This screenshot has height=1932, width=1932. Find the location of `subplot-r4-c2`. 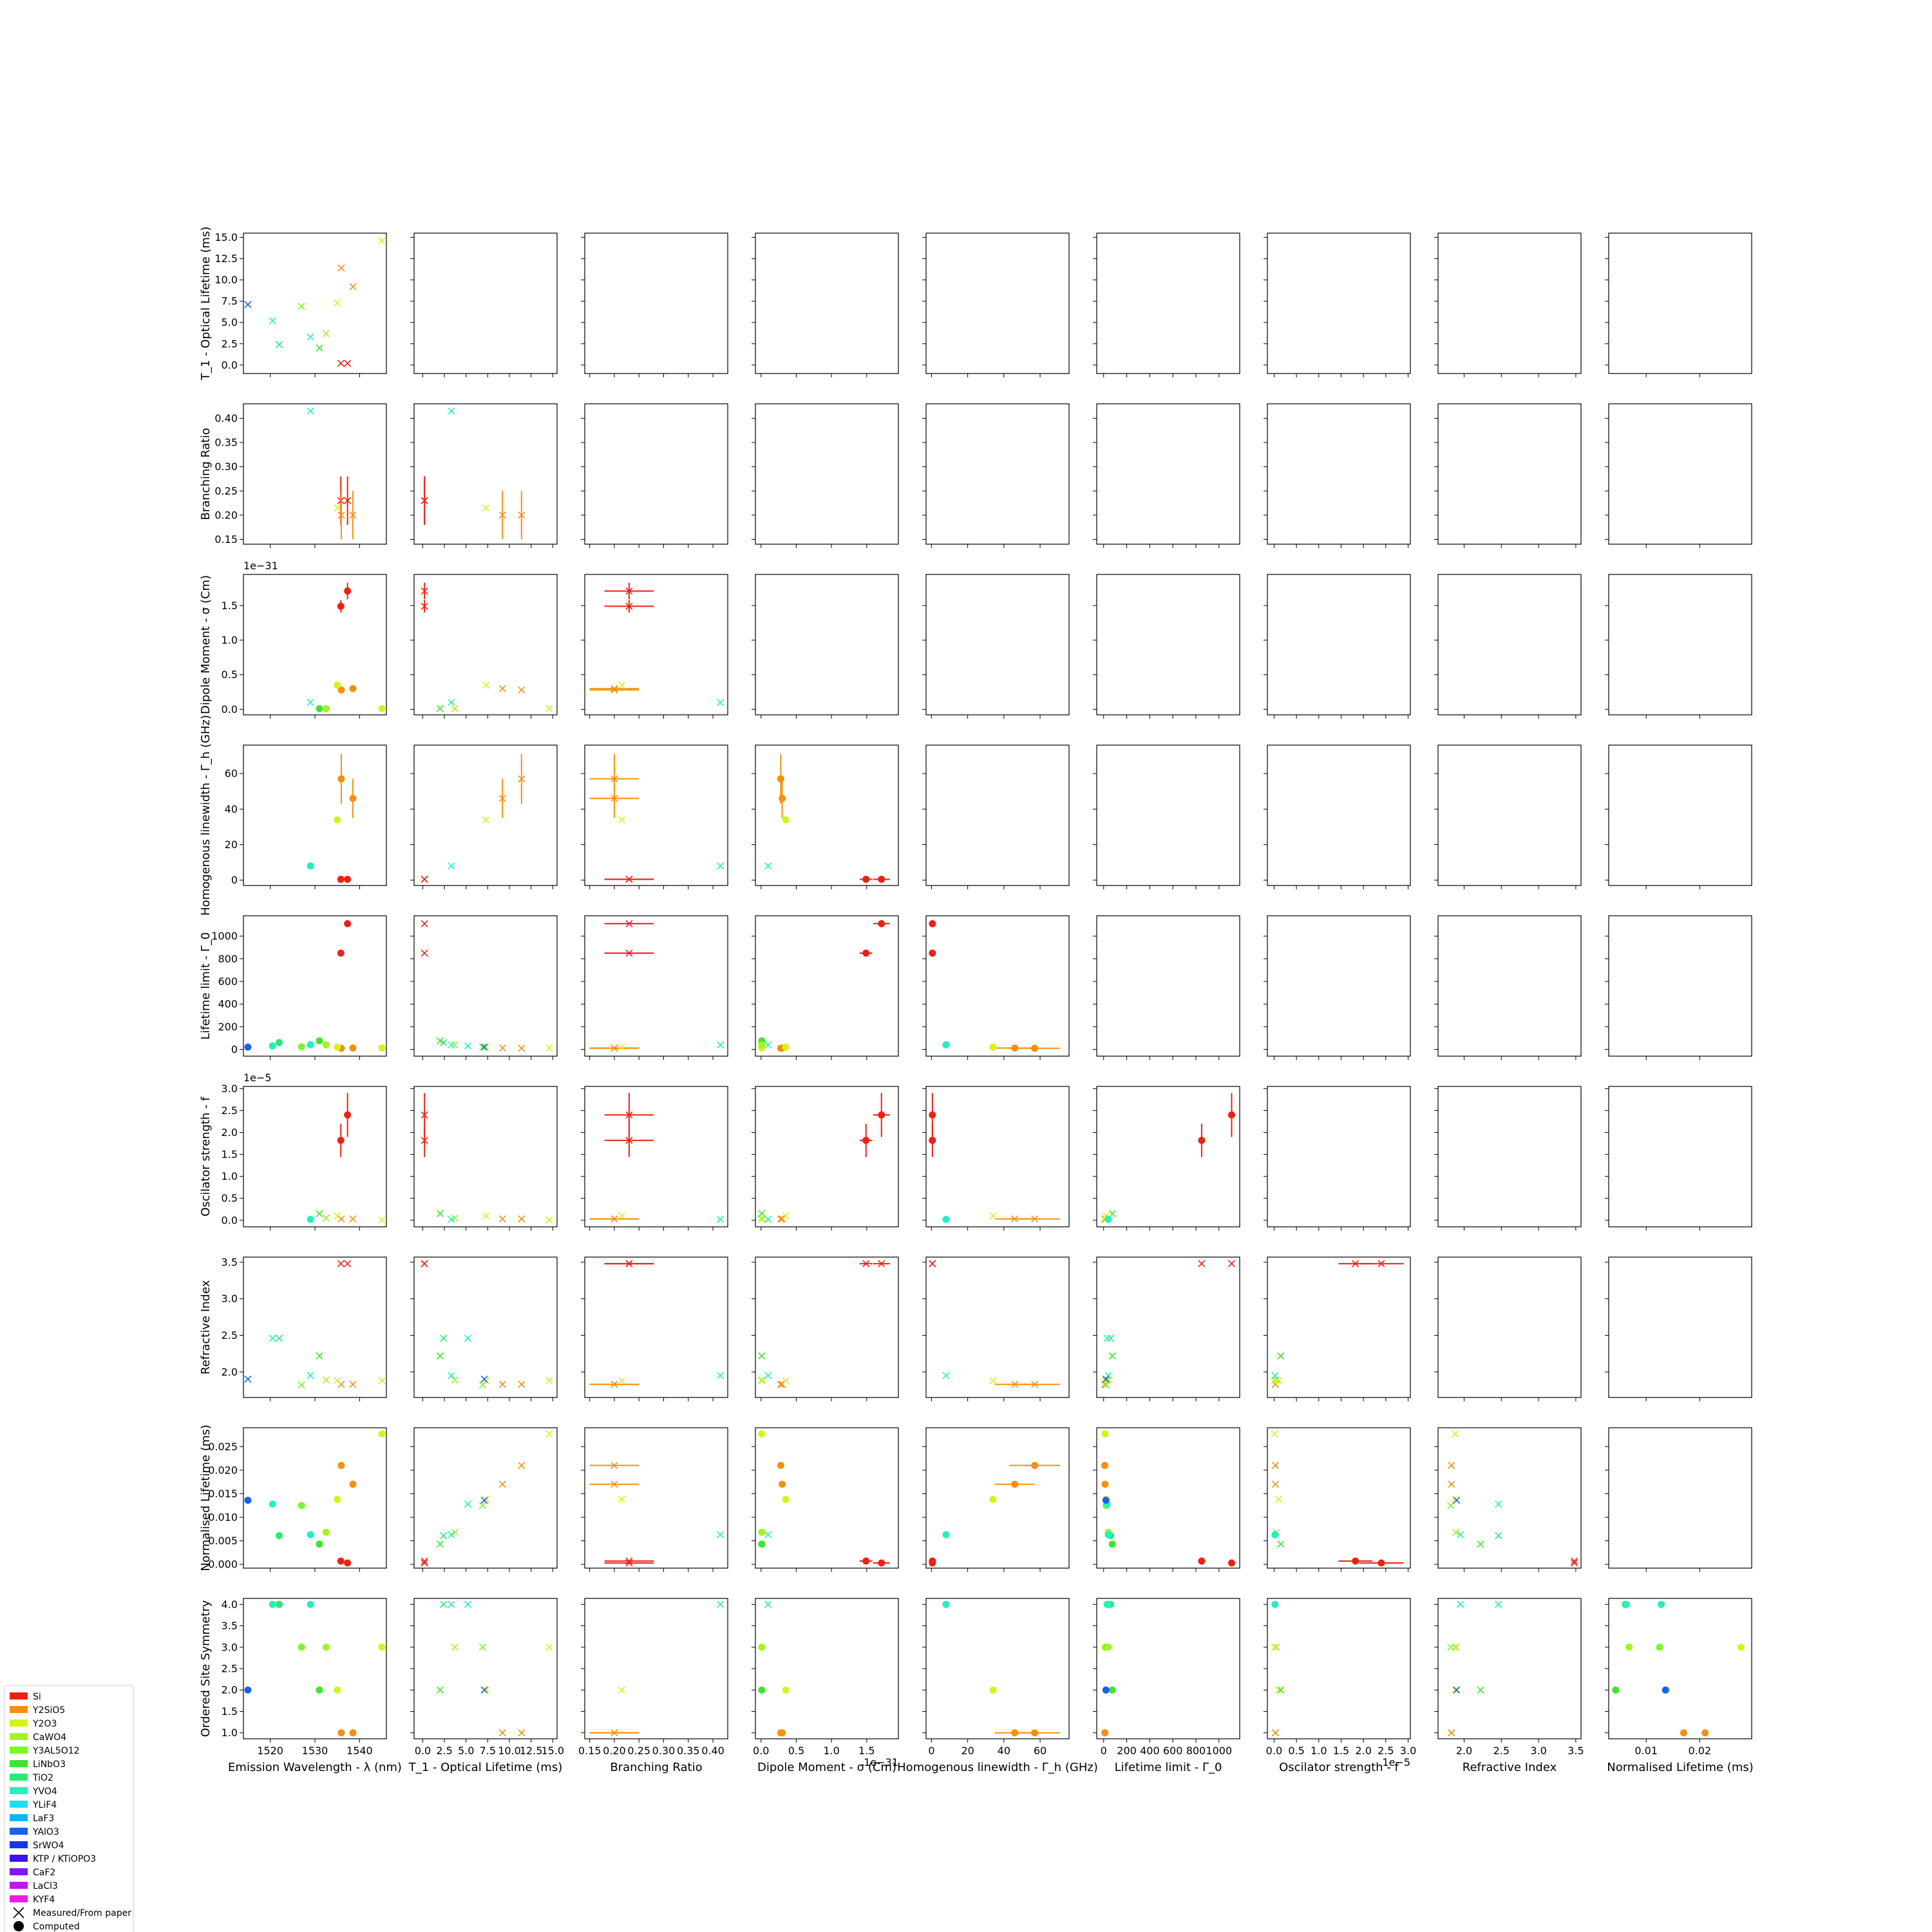

subplot-r4-c2 is located at coordinates (654, 987).